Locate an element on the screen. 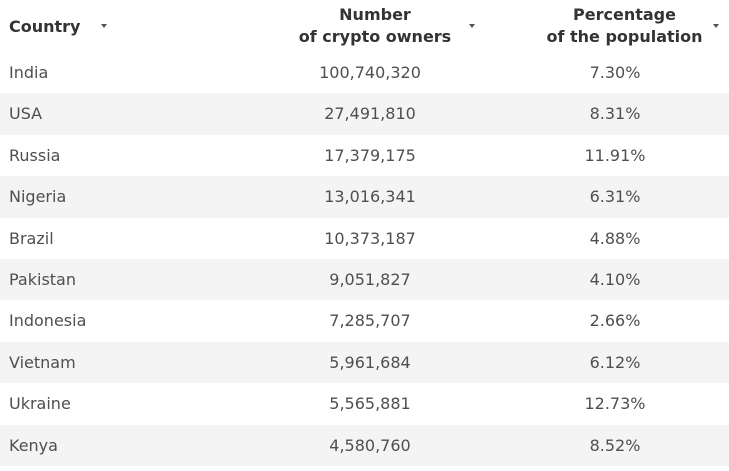 This screenshot has width=729, height=471. table-row: USA 27,491,810 8.31% is located at coordinates (364, 114).